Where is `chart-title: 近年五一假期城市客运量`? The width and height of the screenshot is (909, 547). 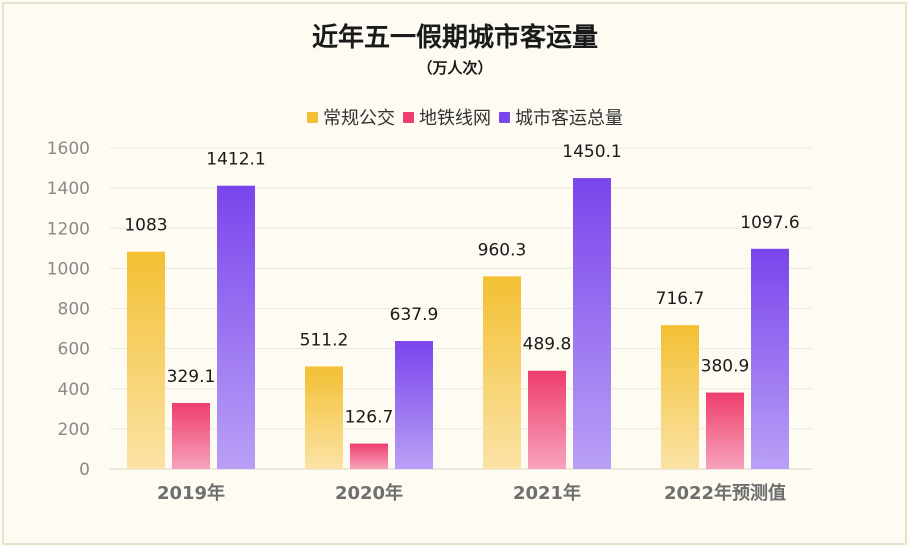
chart-title: 近年五一假期城市客运量 is located at coordinates (455, 37).